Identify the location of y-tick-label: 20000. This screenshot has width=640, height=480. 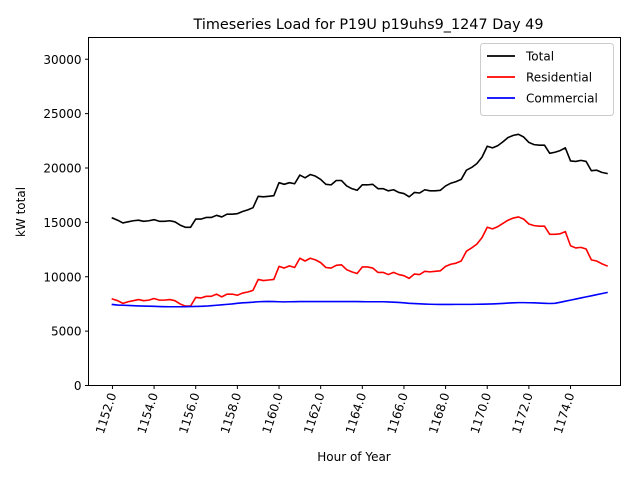
(62, 169).